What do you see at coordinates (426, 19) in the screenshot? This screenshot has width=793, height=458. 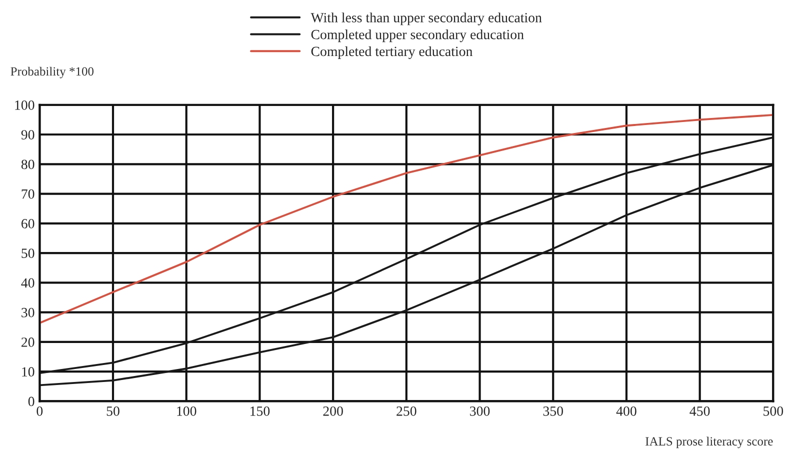 I see `legend-label: With less than upper secondary education` at bounding box center [426, 19].